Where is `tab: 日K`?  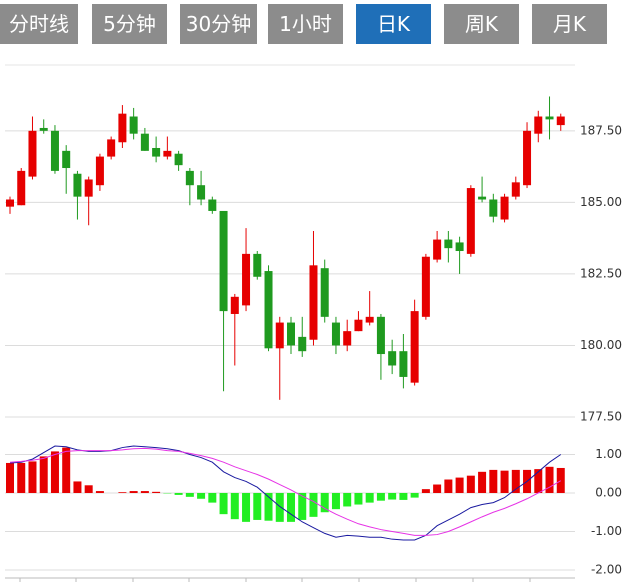
tab: 日K is located at coordinates (393, 24).